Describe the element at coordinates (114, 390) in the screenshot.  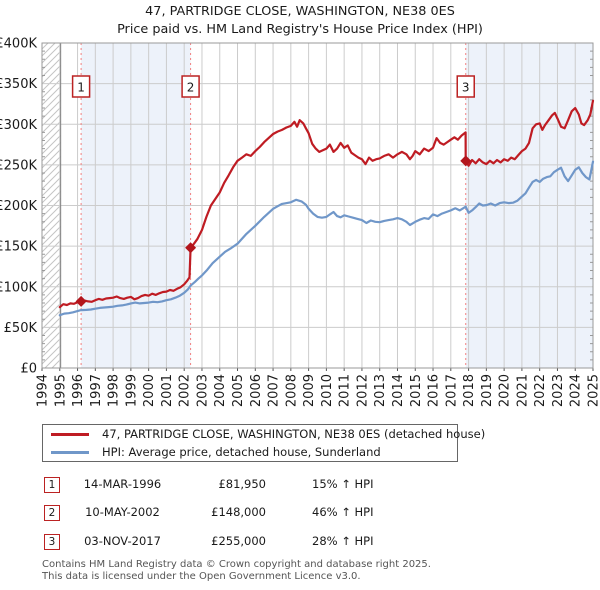
I see `x-axis-label: 1998` at that location.